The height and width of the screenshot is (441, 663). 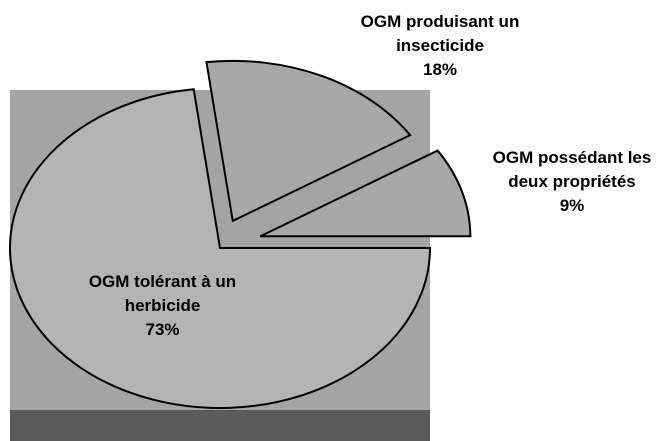 What do you see at coordinates (220, 425) in the screenshot?
I see `pie-side` at bounding box center [220, 425].